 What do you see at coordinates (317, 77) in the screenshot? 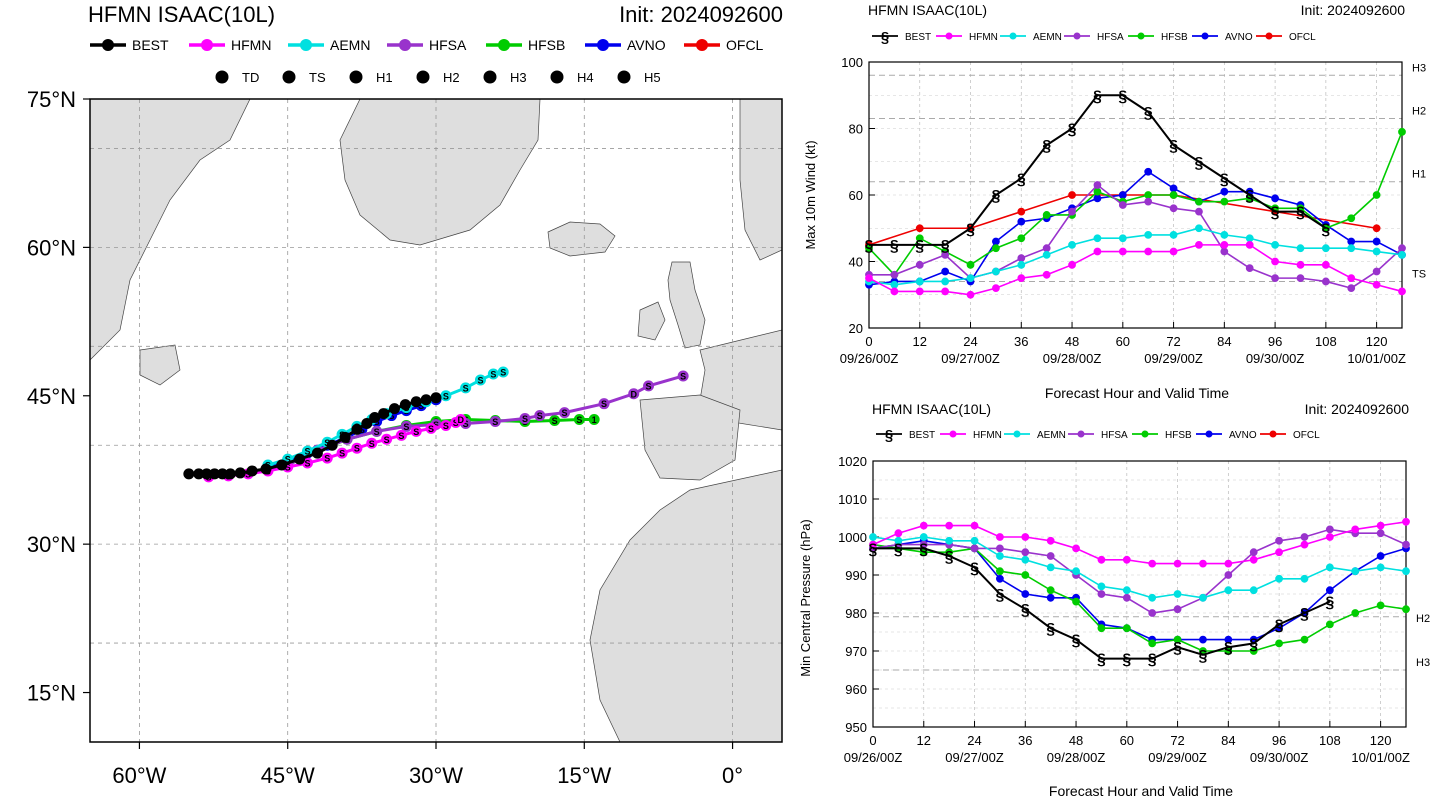
I see `intensity-label-ts: TS` at bounding box center [317, 77].